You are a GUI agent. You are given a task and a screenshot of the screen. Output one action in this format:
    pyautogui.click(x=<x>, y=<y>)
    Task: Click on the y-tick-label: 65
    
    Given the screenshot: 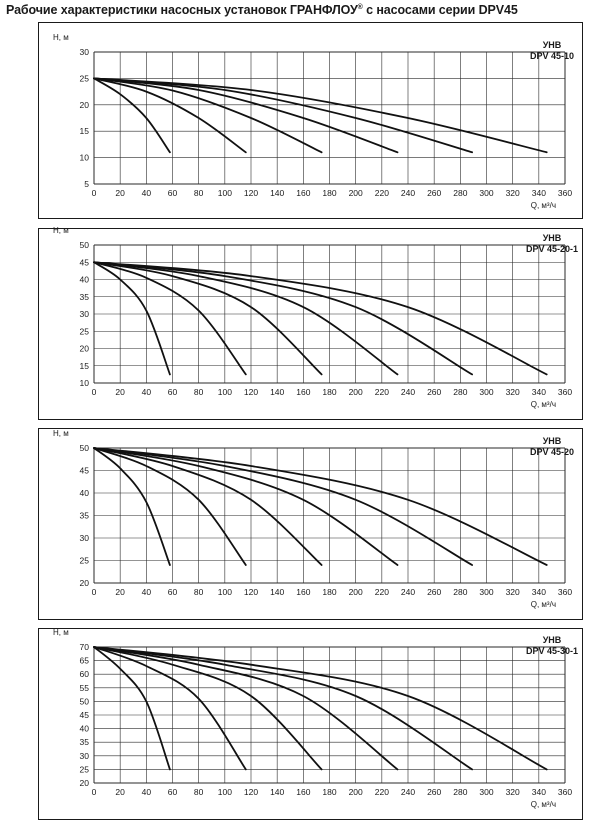 What is the action you would take?
    pyautogui.click(x=85, y=661)
    